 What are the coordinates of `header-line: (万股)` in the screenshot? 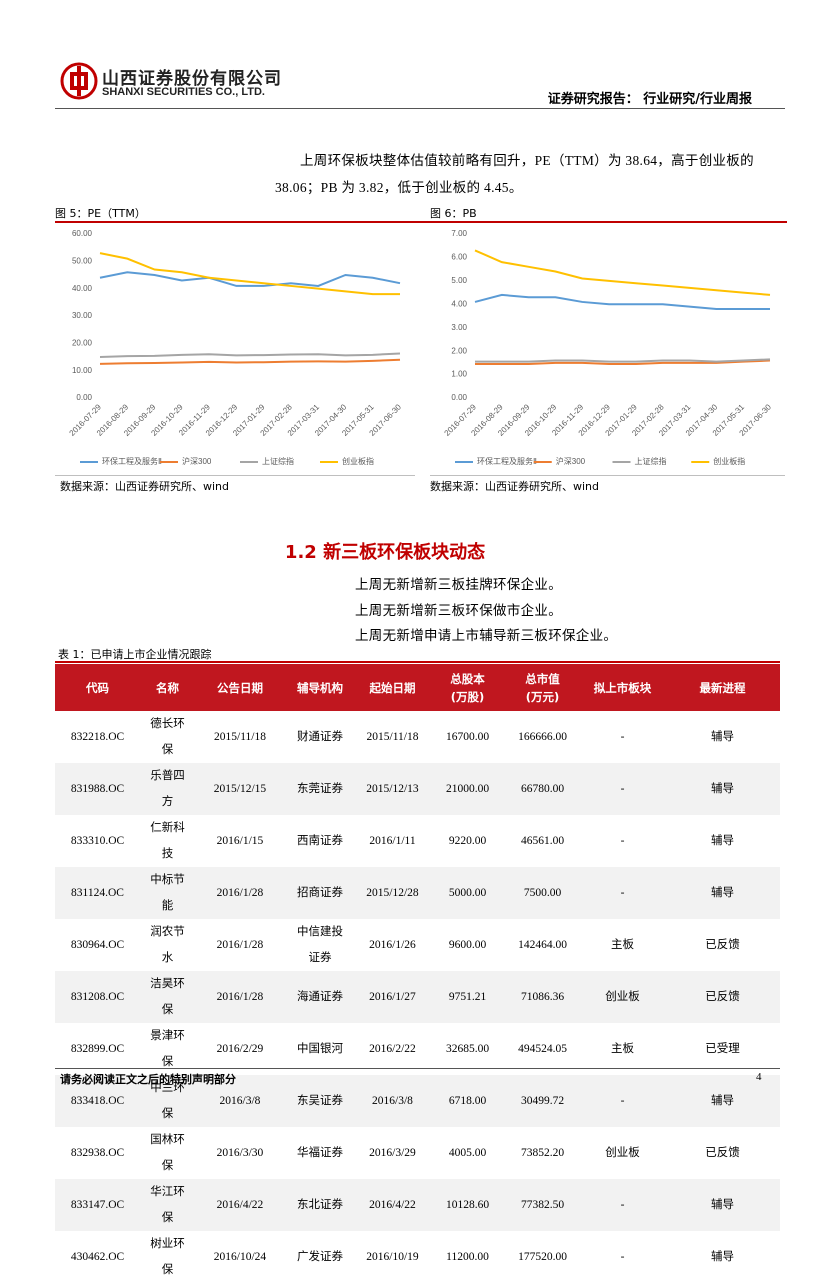 It's located at (467, 696).